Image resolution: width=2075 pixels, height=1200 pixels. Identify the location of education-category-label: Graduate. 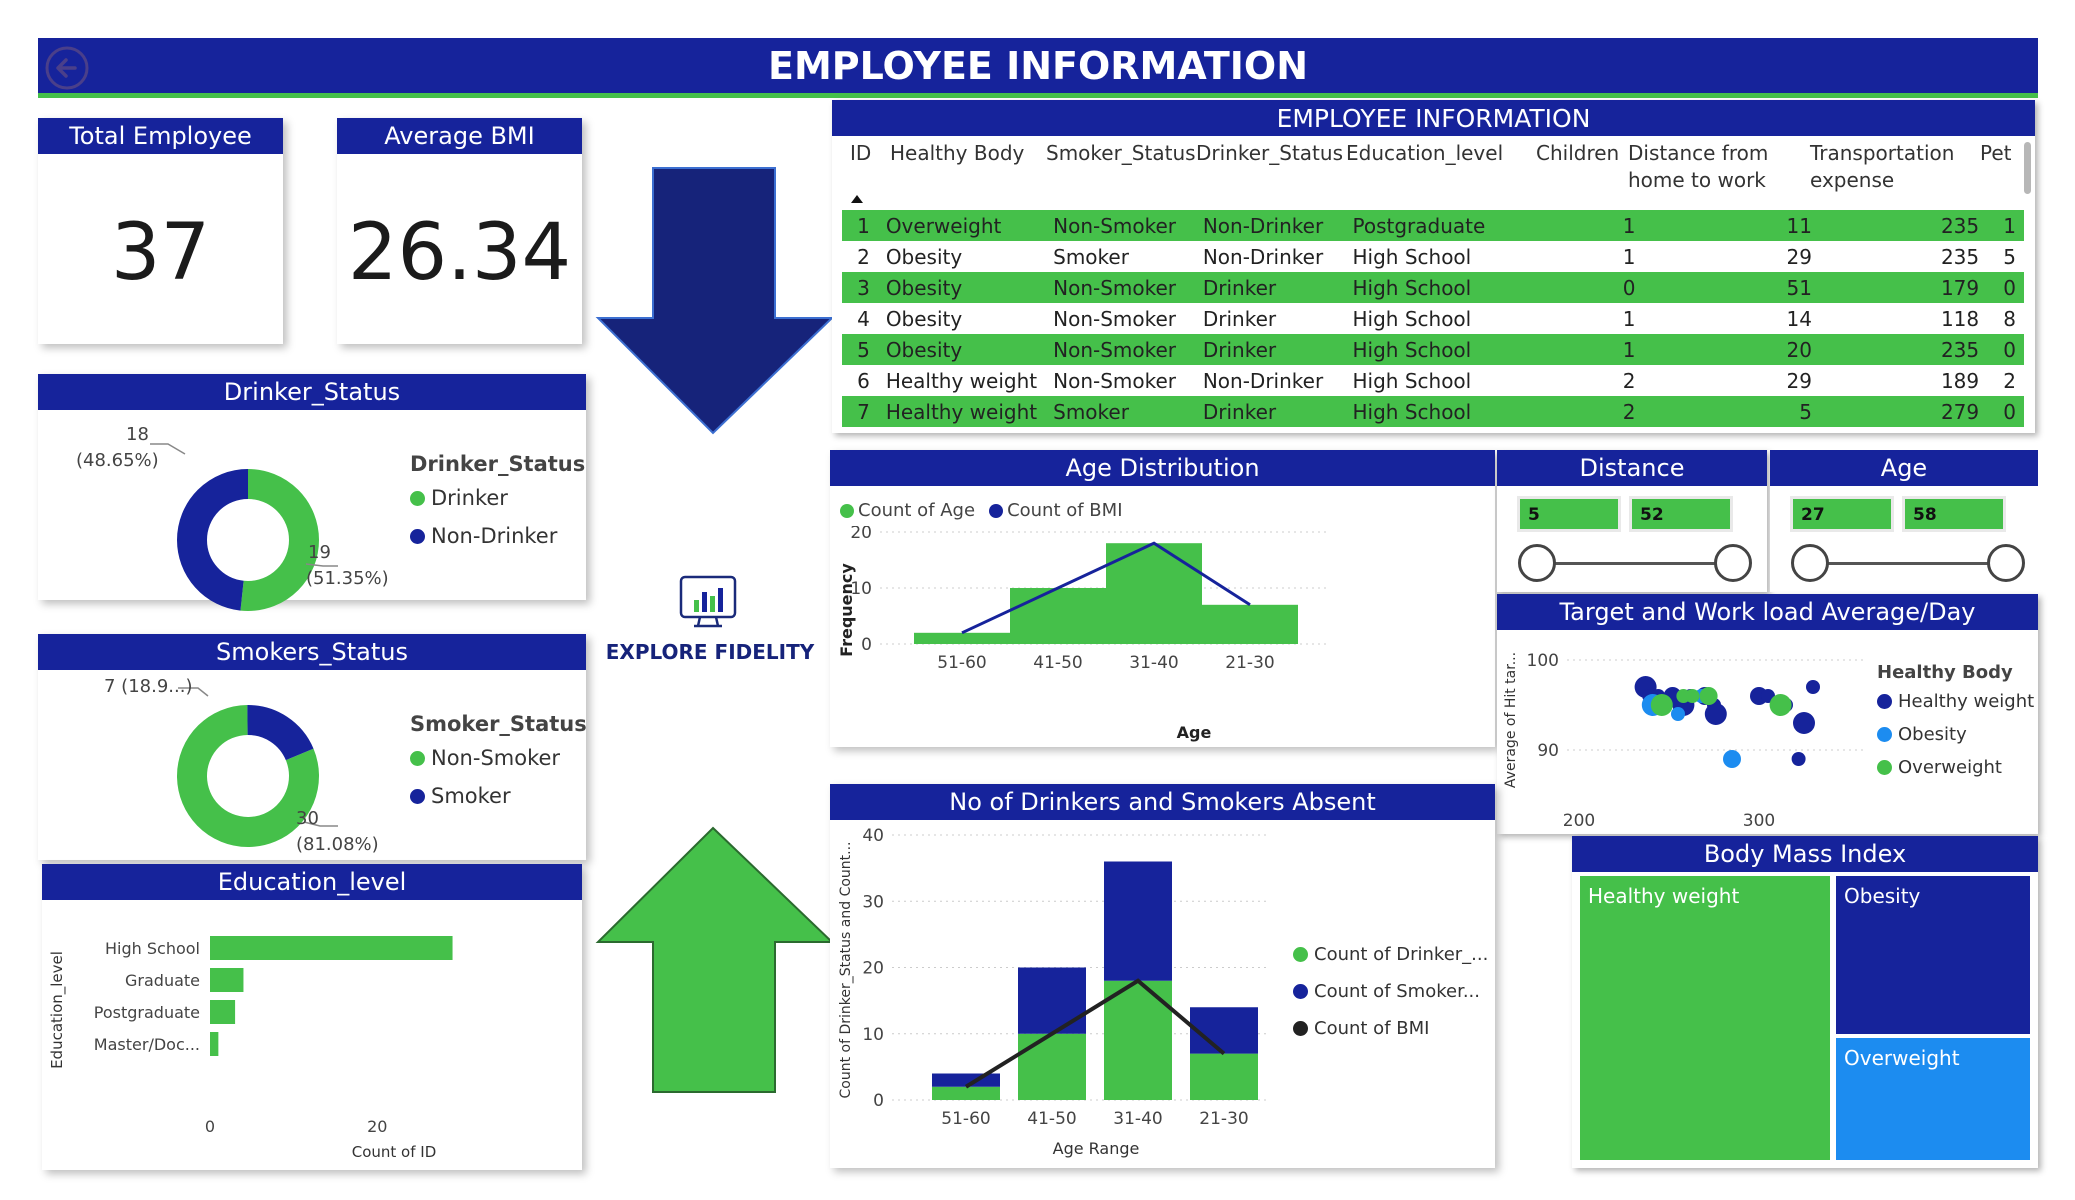
(162, 980).